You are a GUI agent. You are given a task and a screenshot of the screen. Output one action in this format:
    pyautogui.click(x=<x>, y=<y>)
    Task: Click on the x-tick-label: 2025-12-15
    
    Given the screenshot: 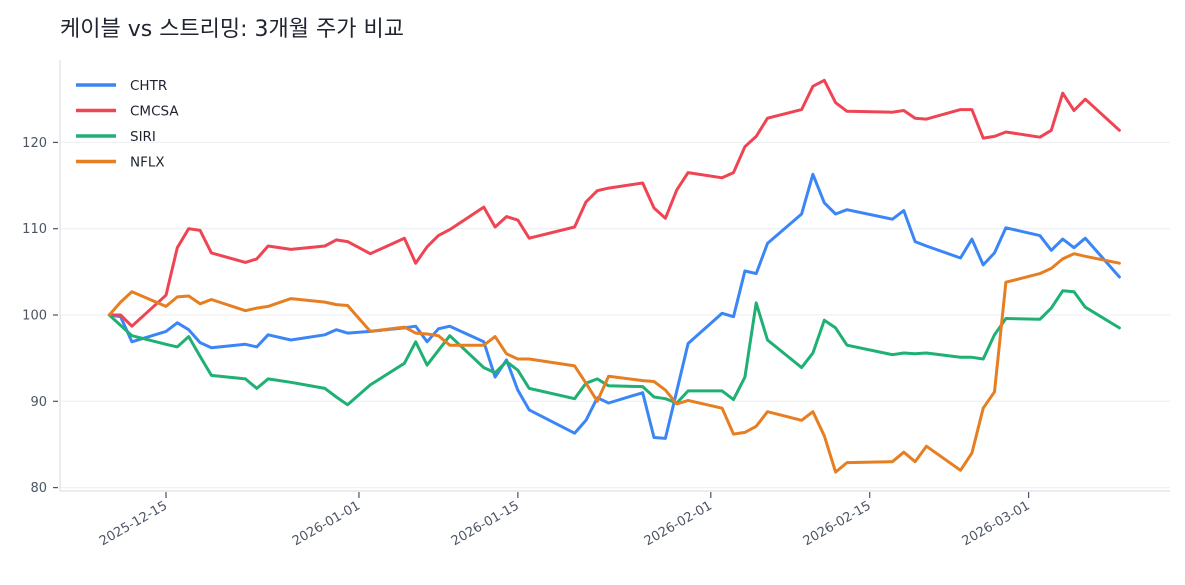 What is the action you would take?
    pyautogui.click(x=133, y=523)
    